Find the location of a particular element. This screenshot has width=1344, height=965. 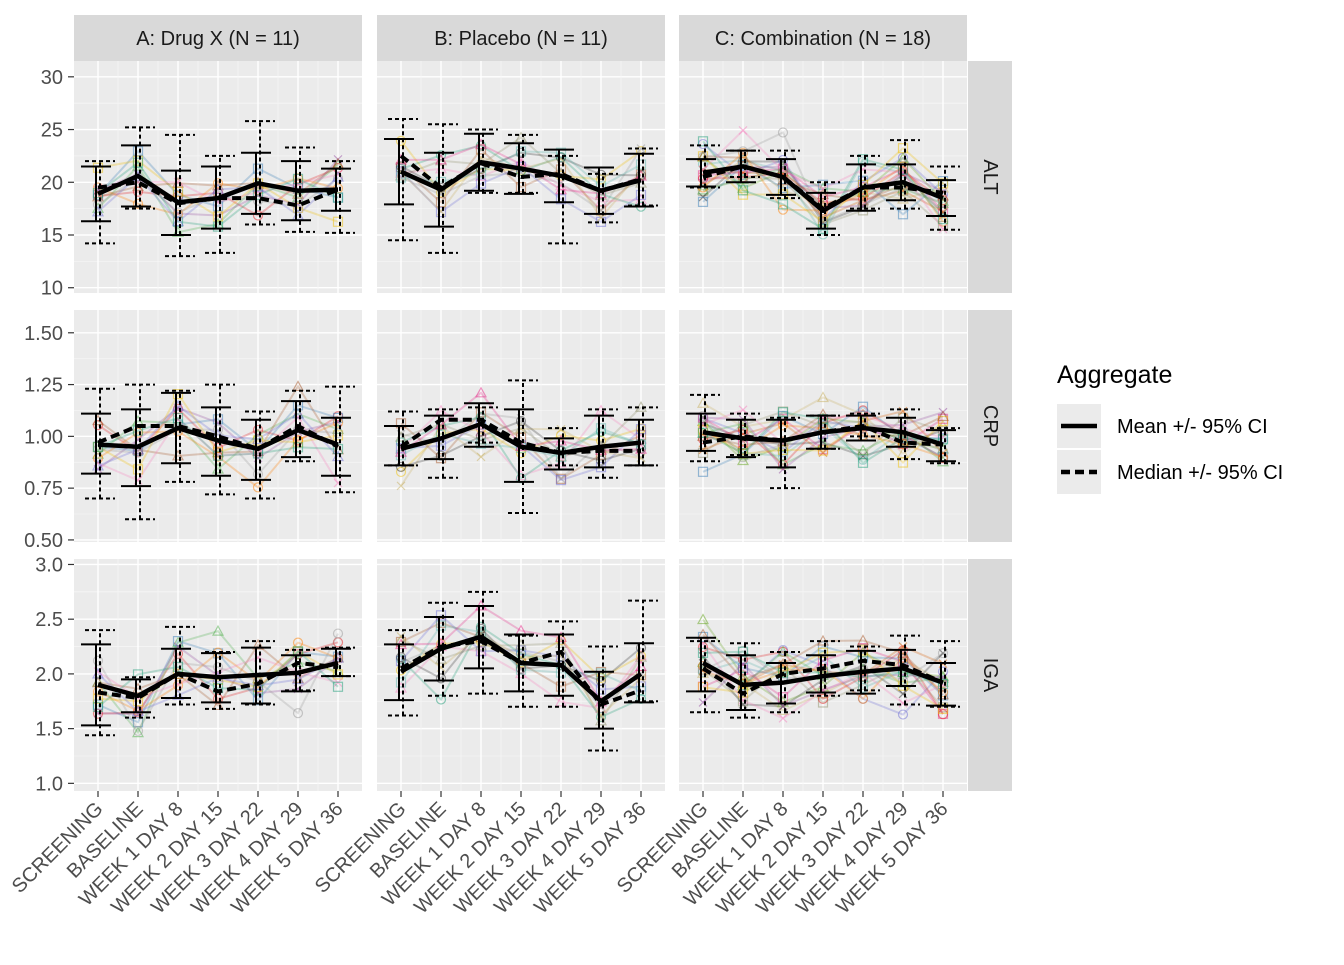

y-tick-label: 0.75 is located at coordinates (43, 489).